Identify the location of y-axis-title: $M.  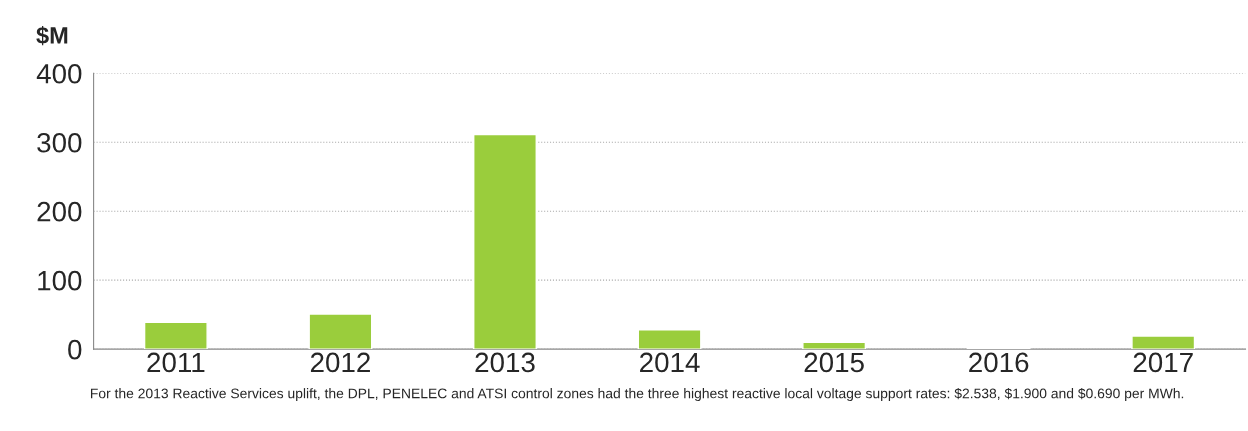
(52, 36).